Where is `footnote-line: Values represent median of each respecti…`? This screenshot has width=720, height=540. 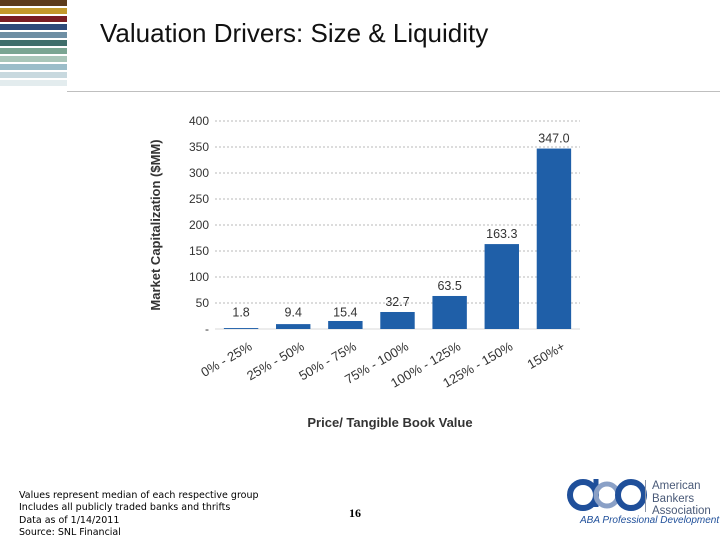
footnote-line: Values represent median of each respecti… is located at coordinates (139, 495).